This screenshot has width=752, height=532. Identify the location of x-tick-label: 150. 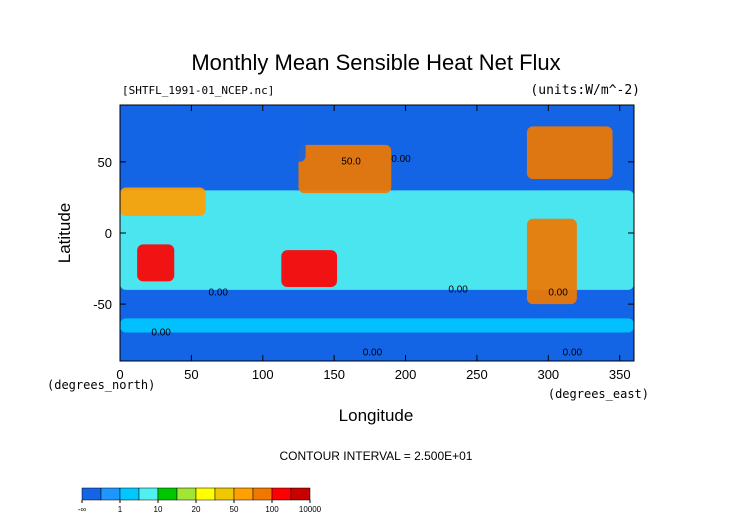
(334, 374).